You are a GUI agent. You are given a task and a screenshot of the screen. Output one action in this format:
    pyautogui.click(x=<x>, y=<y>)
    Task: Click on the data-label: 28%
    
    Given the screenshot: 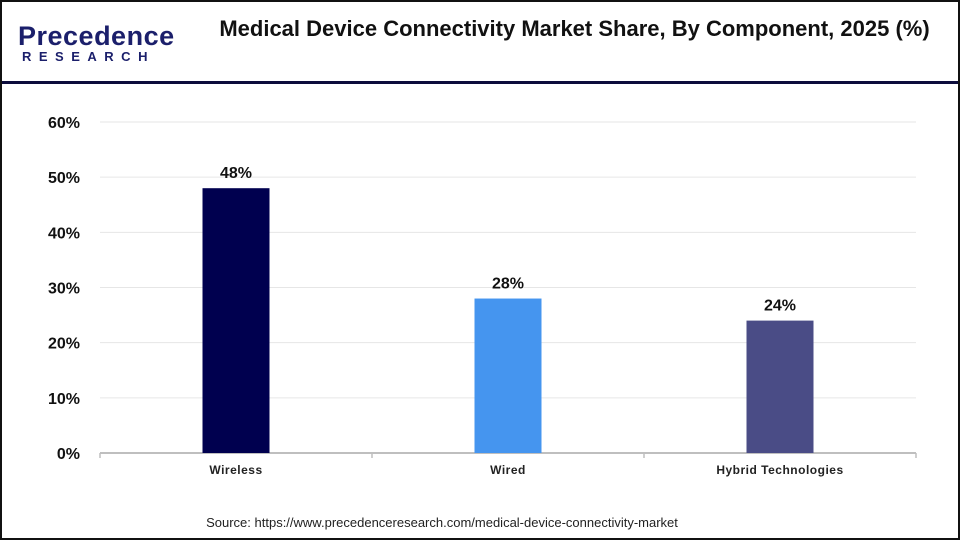 What is the action you would take?
    pyautogui.click(x=508, y=284)
    